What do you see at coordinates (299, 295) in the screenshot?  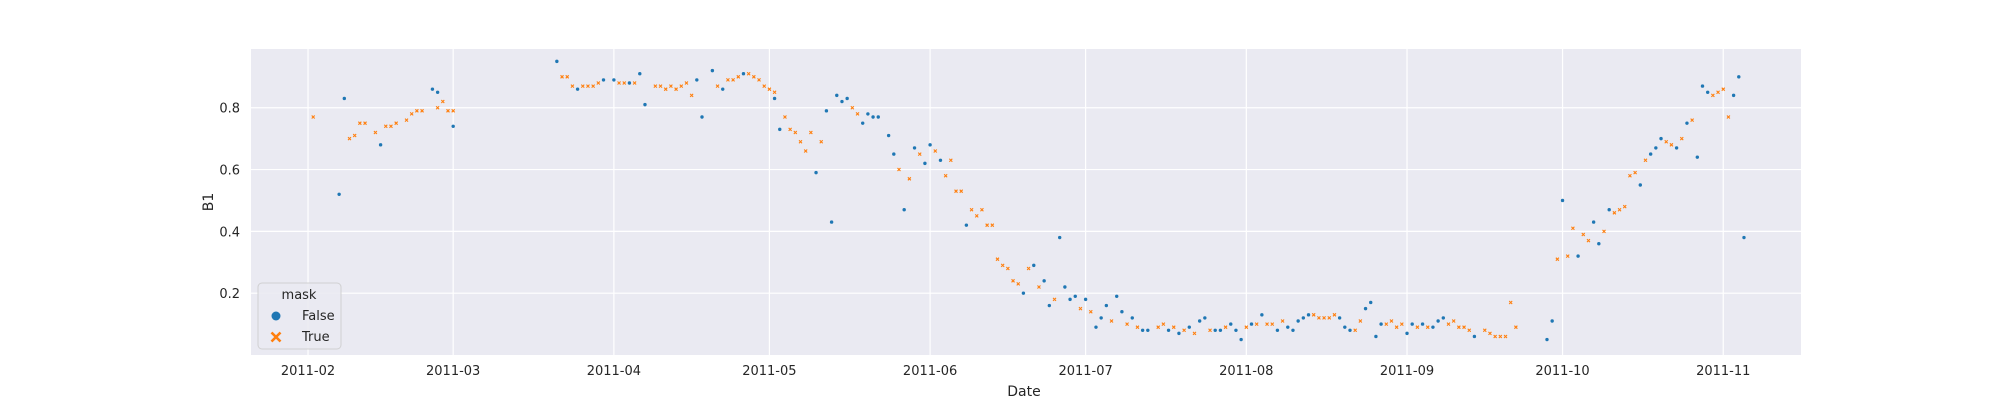 I see `legend-title: mask` at bounding box center [299, 295].